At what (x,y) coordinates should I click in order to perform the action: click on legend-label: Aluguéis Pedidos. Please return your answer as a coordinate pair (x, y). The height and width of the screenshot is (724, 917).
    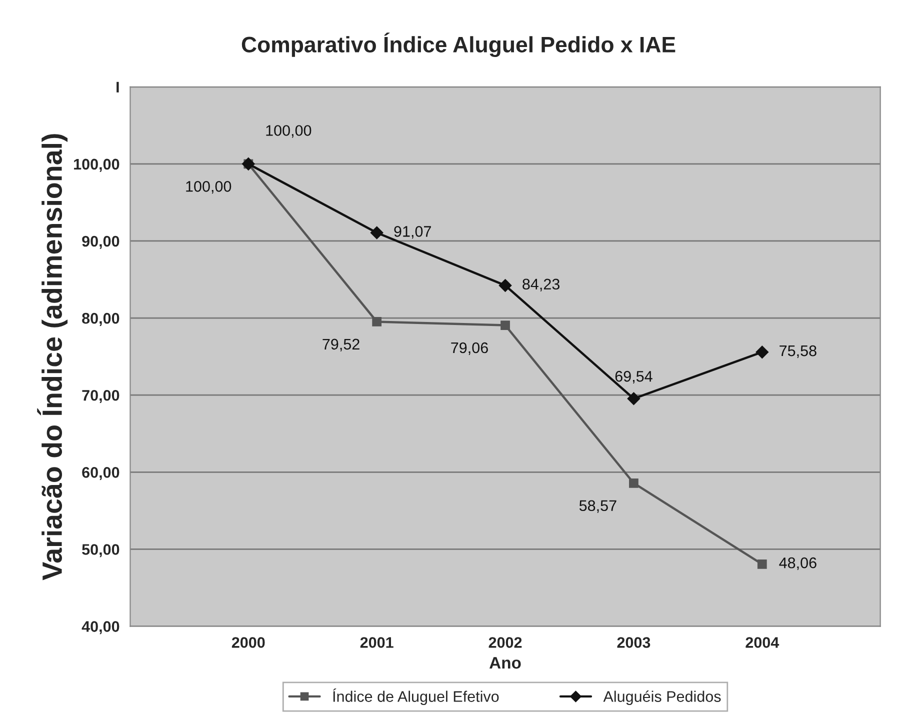
    Looking at the image, I should click on (662, 697).